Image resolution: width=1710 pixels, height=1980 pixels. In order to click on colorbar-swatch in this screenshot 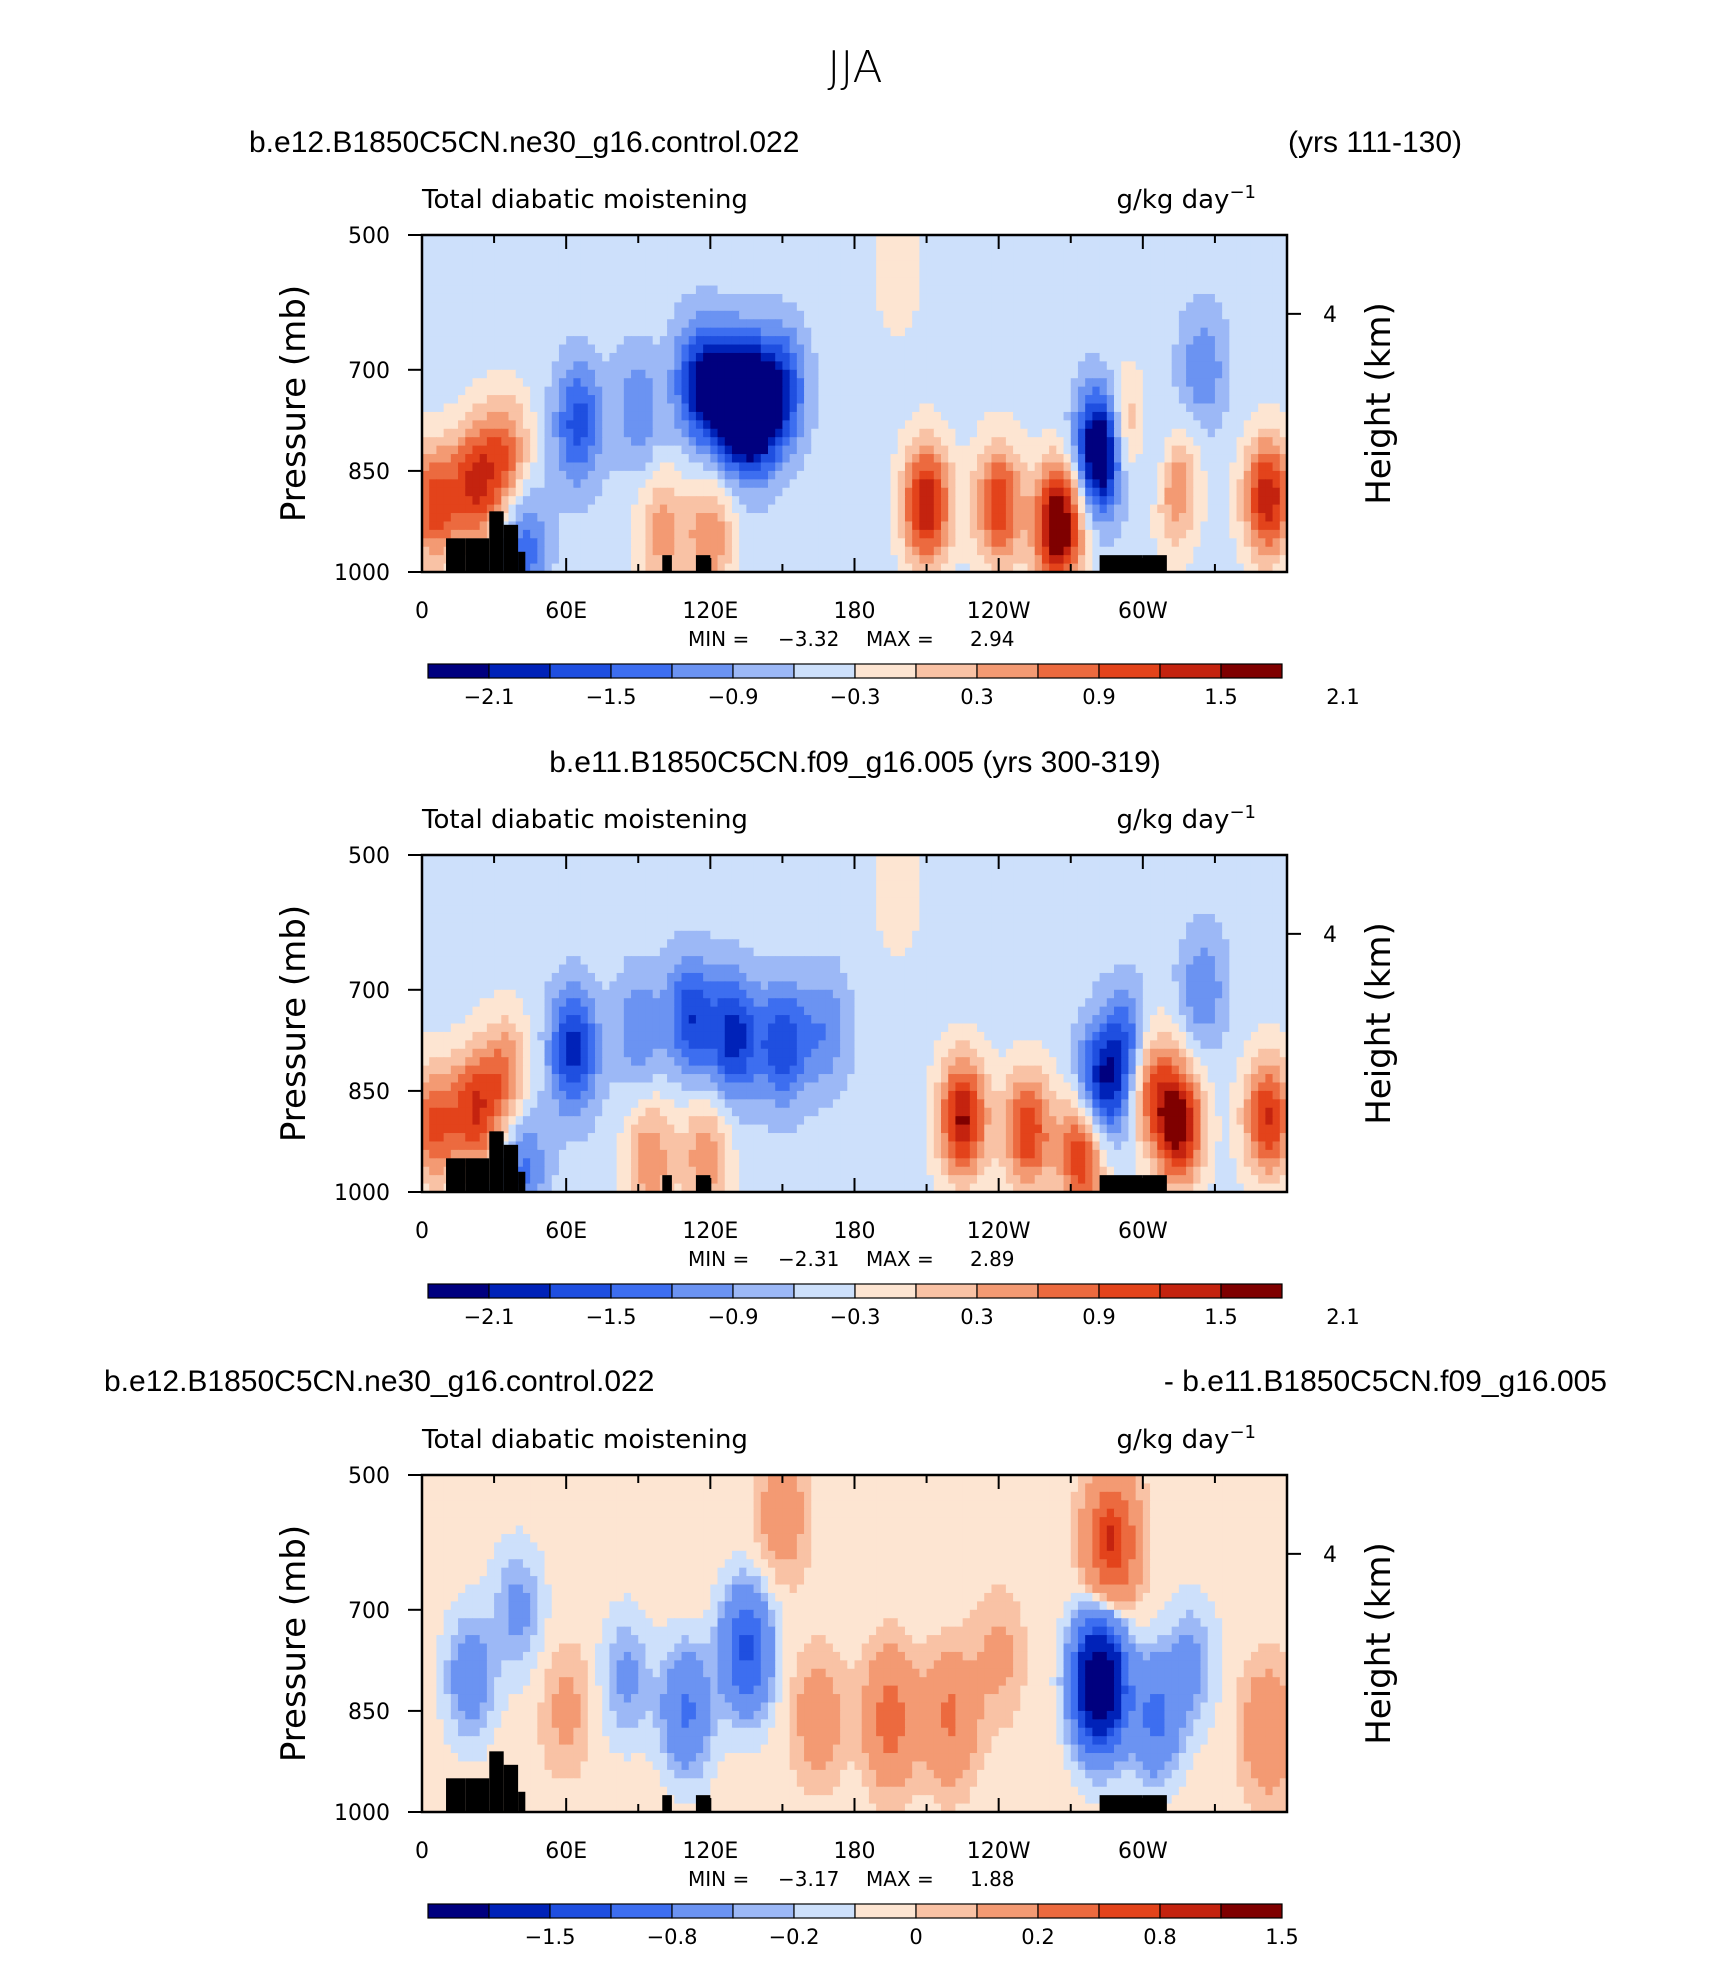, I will do `click(946, 671)`.